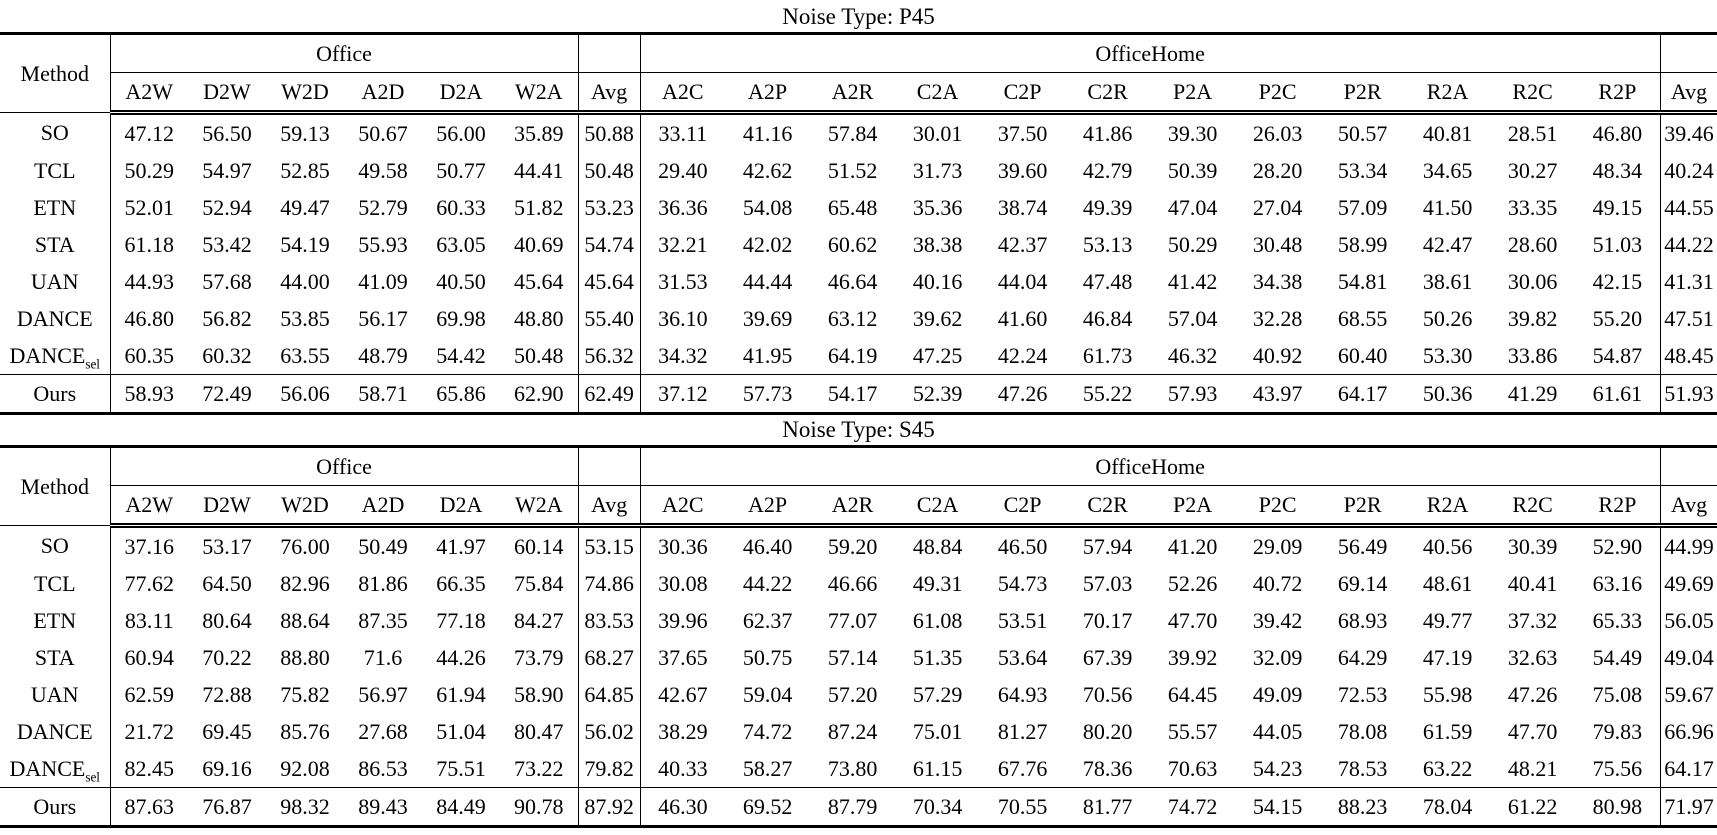 The image size is (1717, 835). Describe the element at coordinates (227, 620) in the screenshot. I see `cell-office: 80.64` at that location.